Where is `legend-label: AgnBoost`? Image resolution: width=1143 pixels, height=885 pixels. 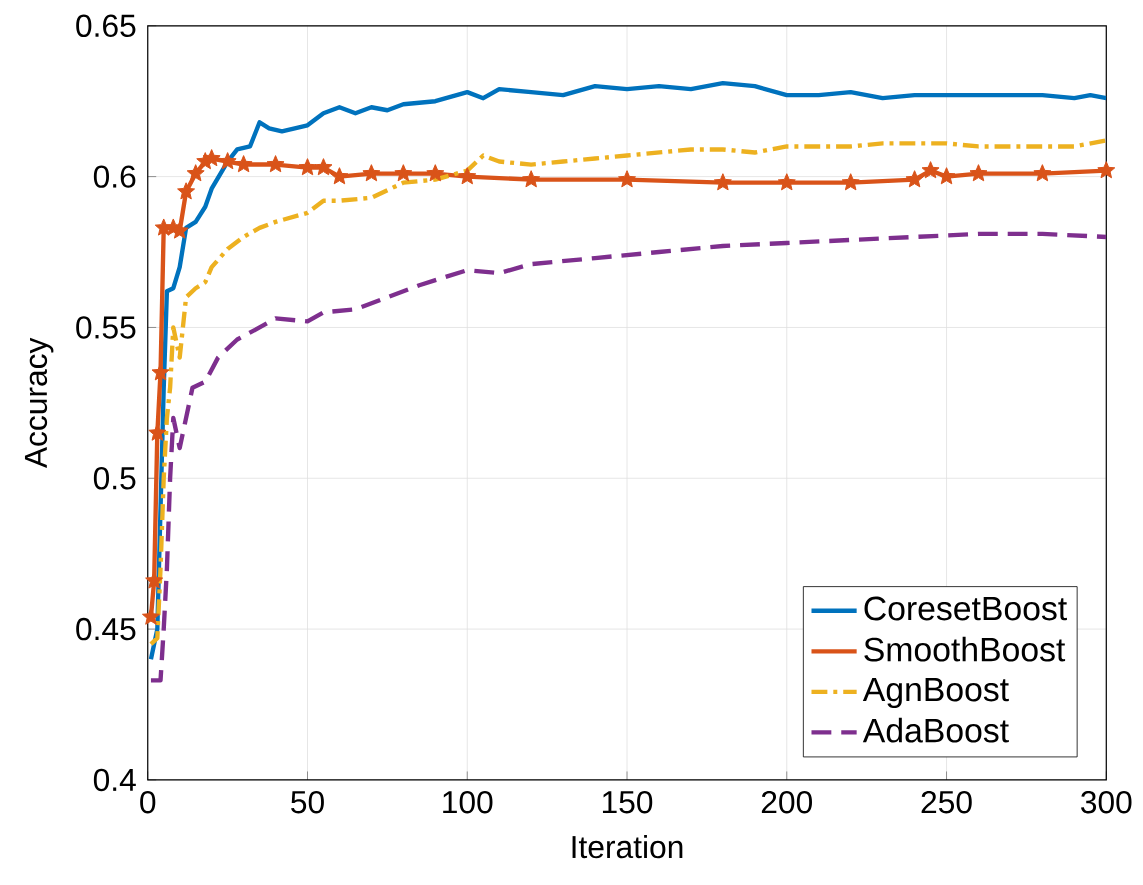
legend-label: AgnBoost is located at coordinates (935, 693).